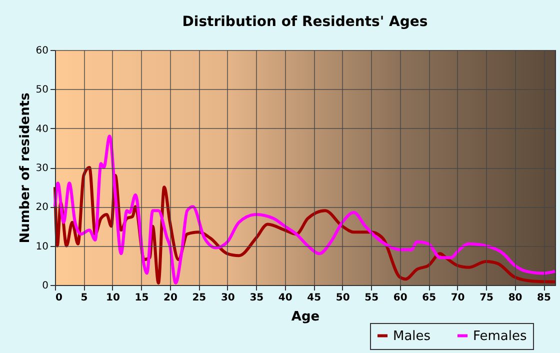 This screenshot has height=353, width=560. Describe the element at coordinates (59, 298) in the screenshot. I see `x-tick-label: 0` at that location.